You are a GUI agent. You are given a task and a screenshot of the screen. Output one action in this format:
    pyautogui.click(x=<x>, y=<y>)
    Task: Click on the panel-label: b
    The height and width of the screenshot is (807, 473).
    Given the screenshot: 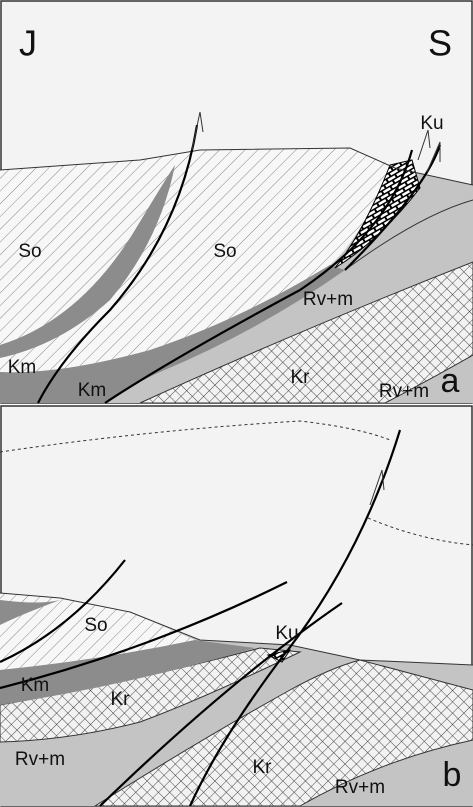 What is the action you would take?
    pyautogui.click(x=452, y=775)
    